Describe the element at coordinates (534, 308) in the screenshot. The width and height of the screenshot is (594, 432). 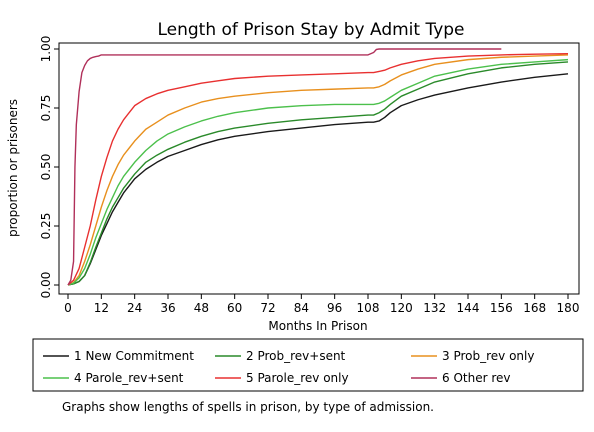
I see `x-tick-label: 168` at that location.